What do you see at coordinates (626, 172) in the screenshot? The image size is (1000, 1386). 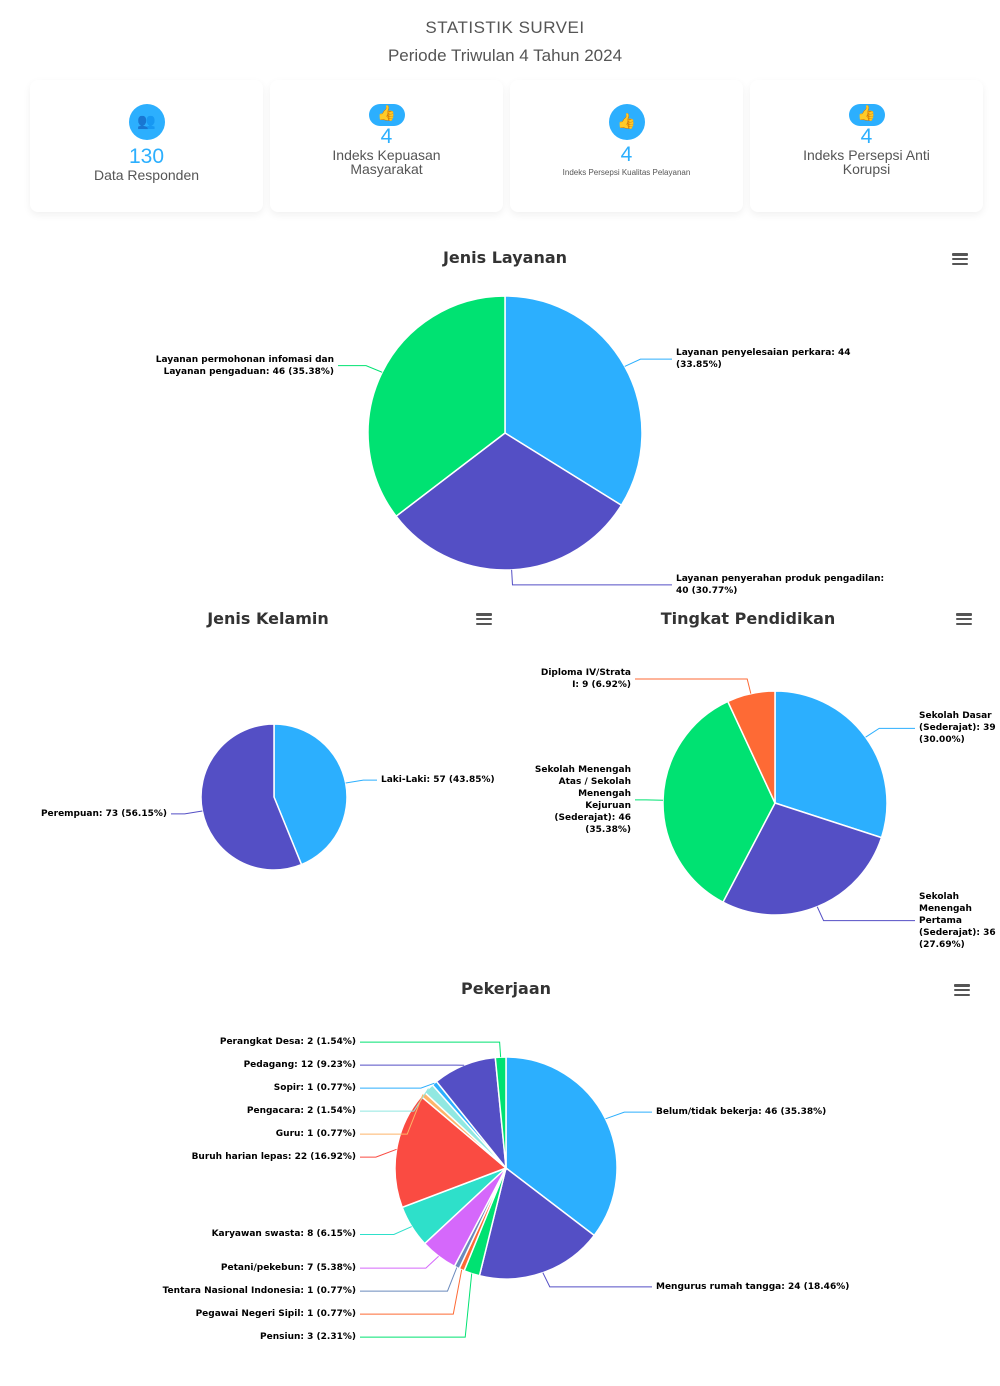 I see `card-label: Indeks Persepsi Kualitas Pelayanan` at bounding box center [626, 172].